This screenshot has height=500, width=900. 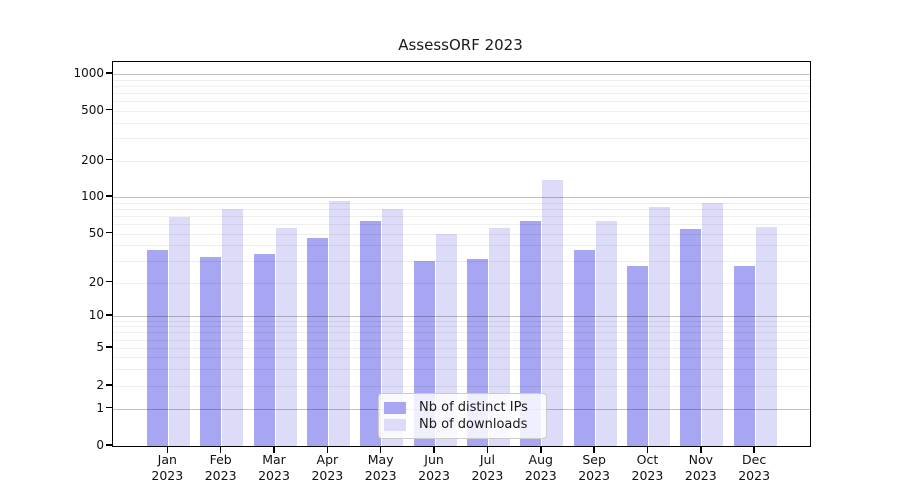 I want to click on bar-mar-2023-nb-of-distinct-ips, so click(x=264, y=350).